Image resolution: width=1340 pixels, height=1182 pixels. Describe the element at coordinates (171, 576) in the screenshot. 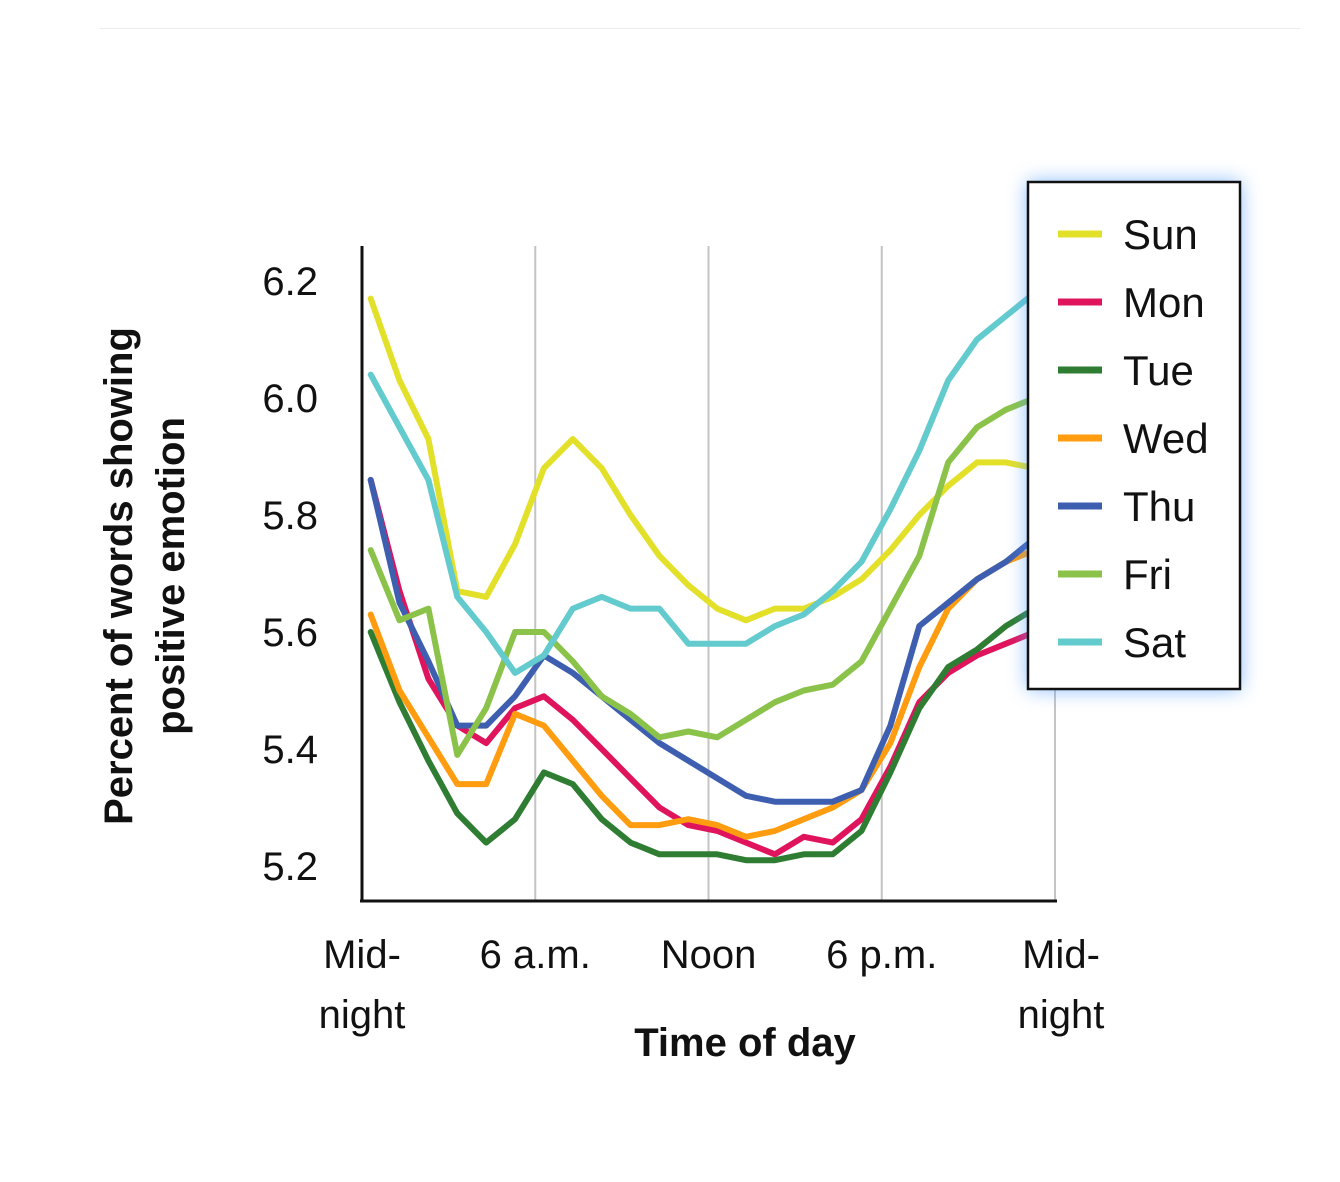

I see `y-axis-title-line-2: positive emotion` at that location.